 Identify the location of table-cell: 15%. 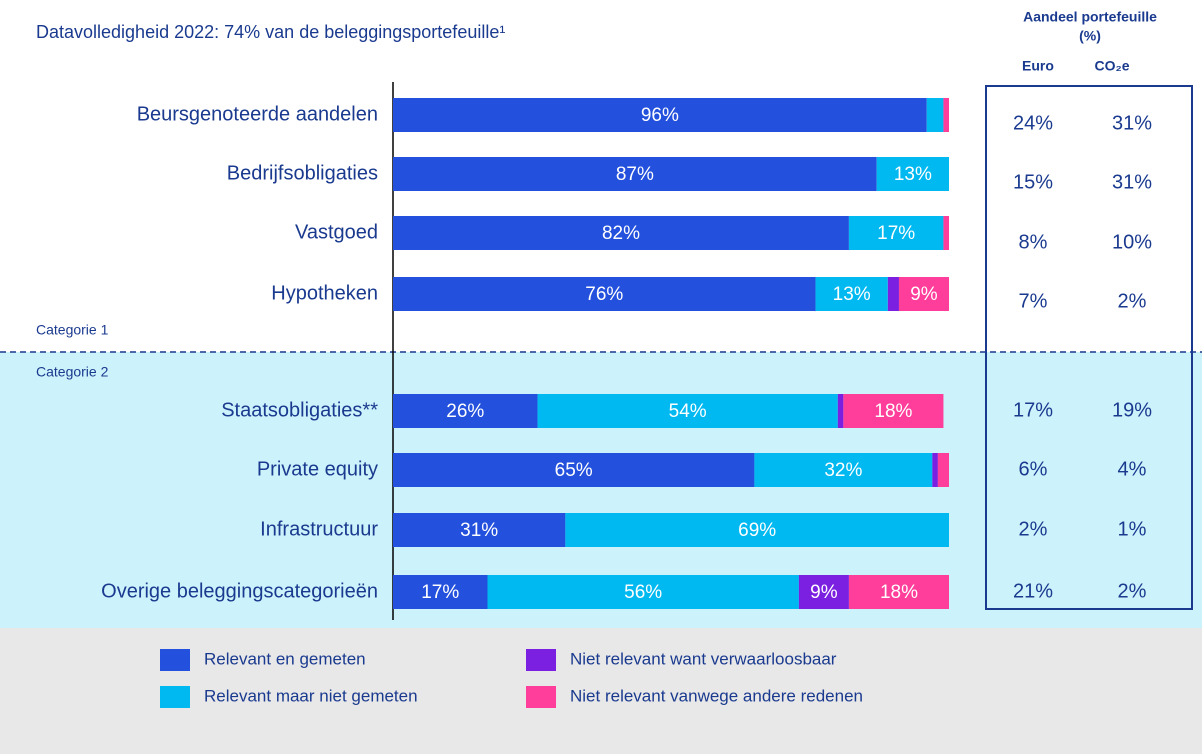
(1033, 182).